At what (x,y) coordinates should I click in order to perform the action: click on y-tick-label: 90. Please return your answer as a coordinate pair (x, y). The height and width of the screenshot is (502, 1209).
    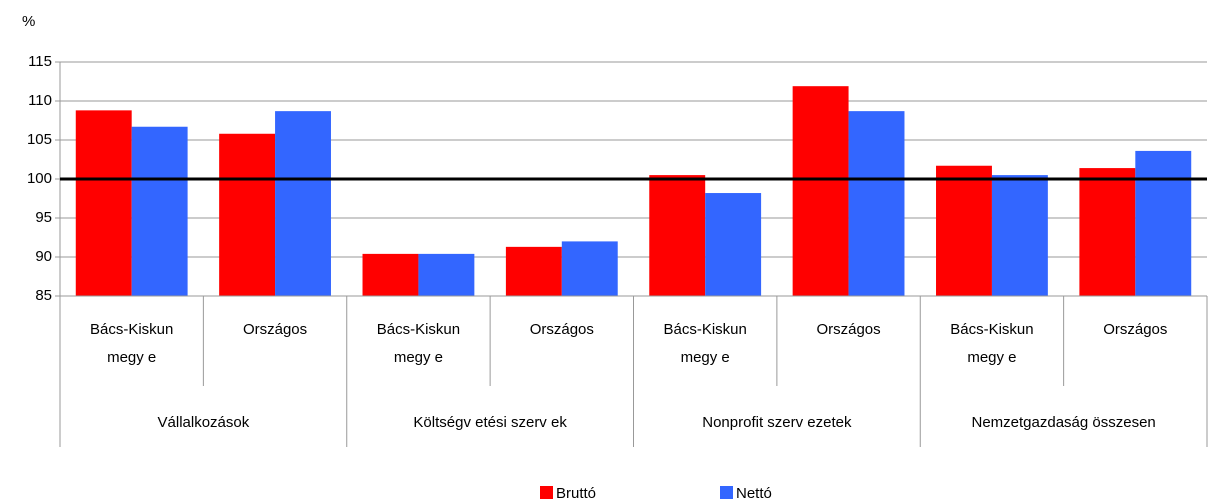
    Looking at the image, I should click on (43, 256).